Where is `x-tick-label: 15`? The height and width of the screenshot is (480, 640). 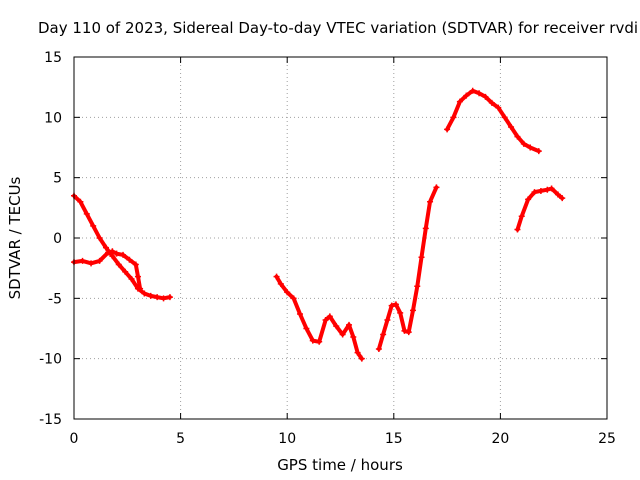
x-tick-label: 15 is located at coordinates (394, 439).